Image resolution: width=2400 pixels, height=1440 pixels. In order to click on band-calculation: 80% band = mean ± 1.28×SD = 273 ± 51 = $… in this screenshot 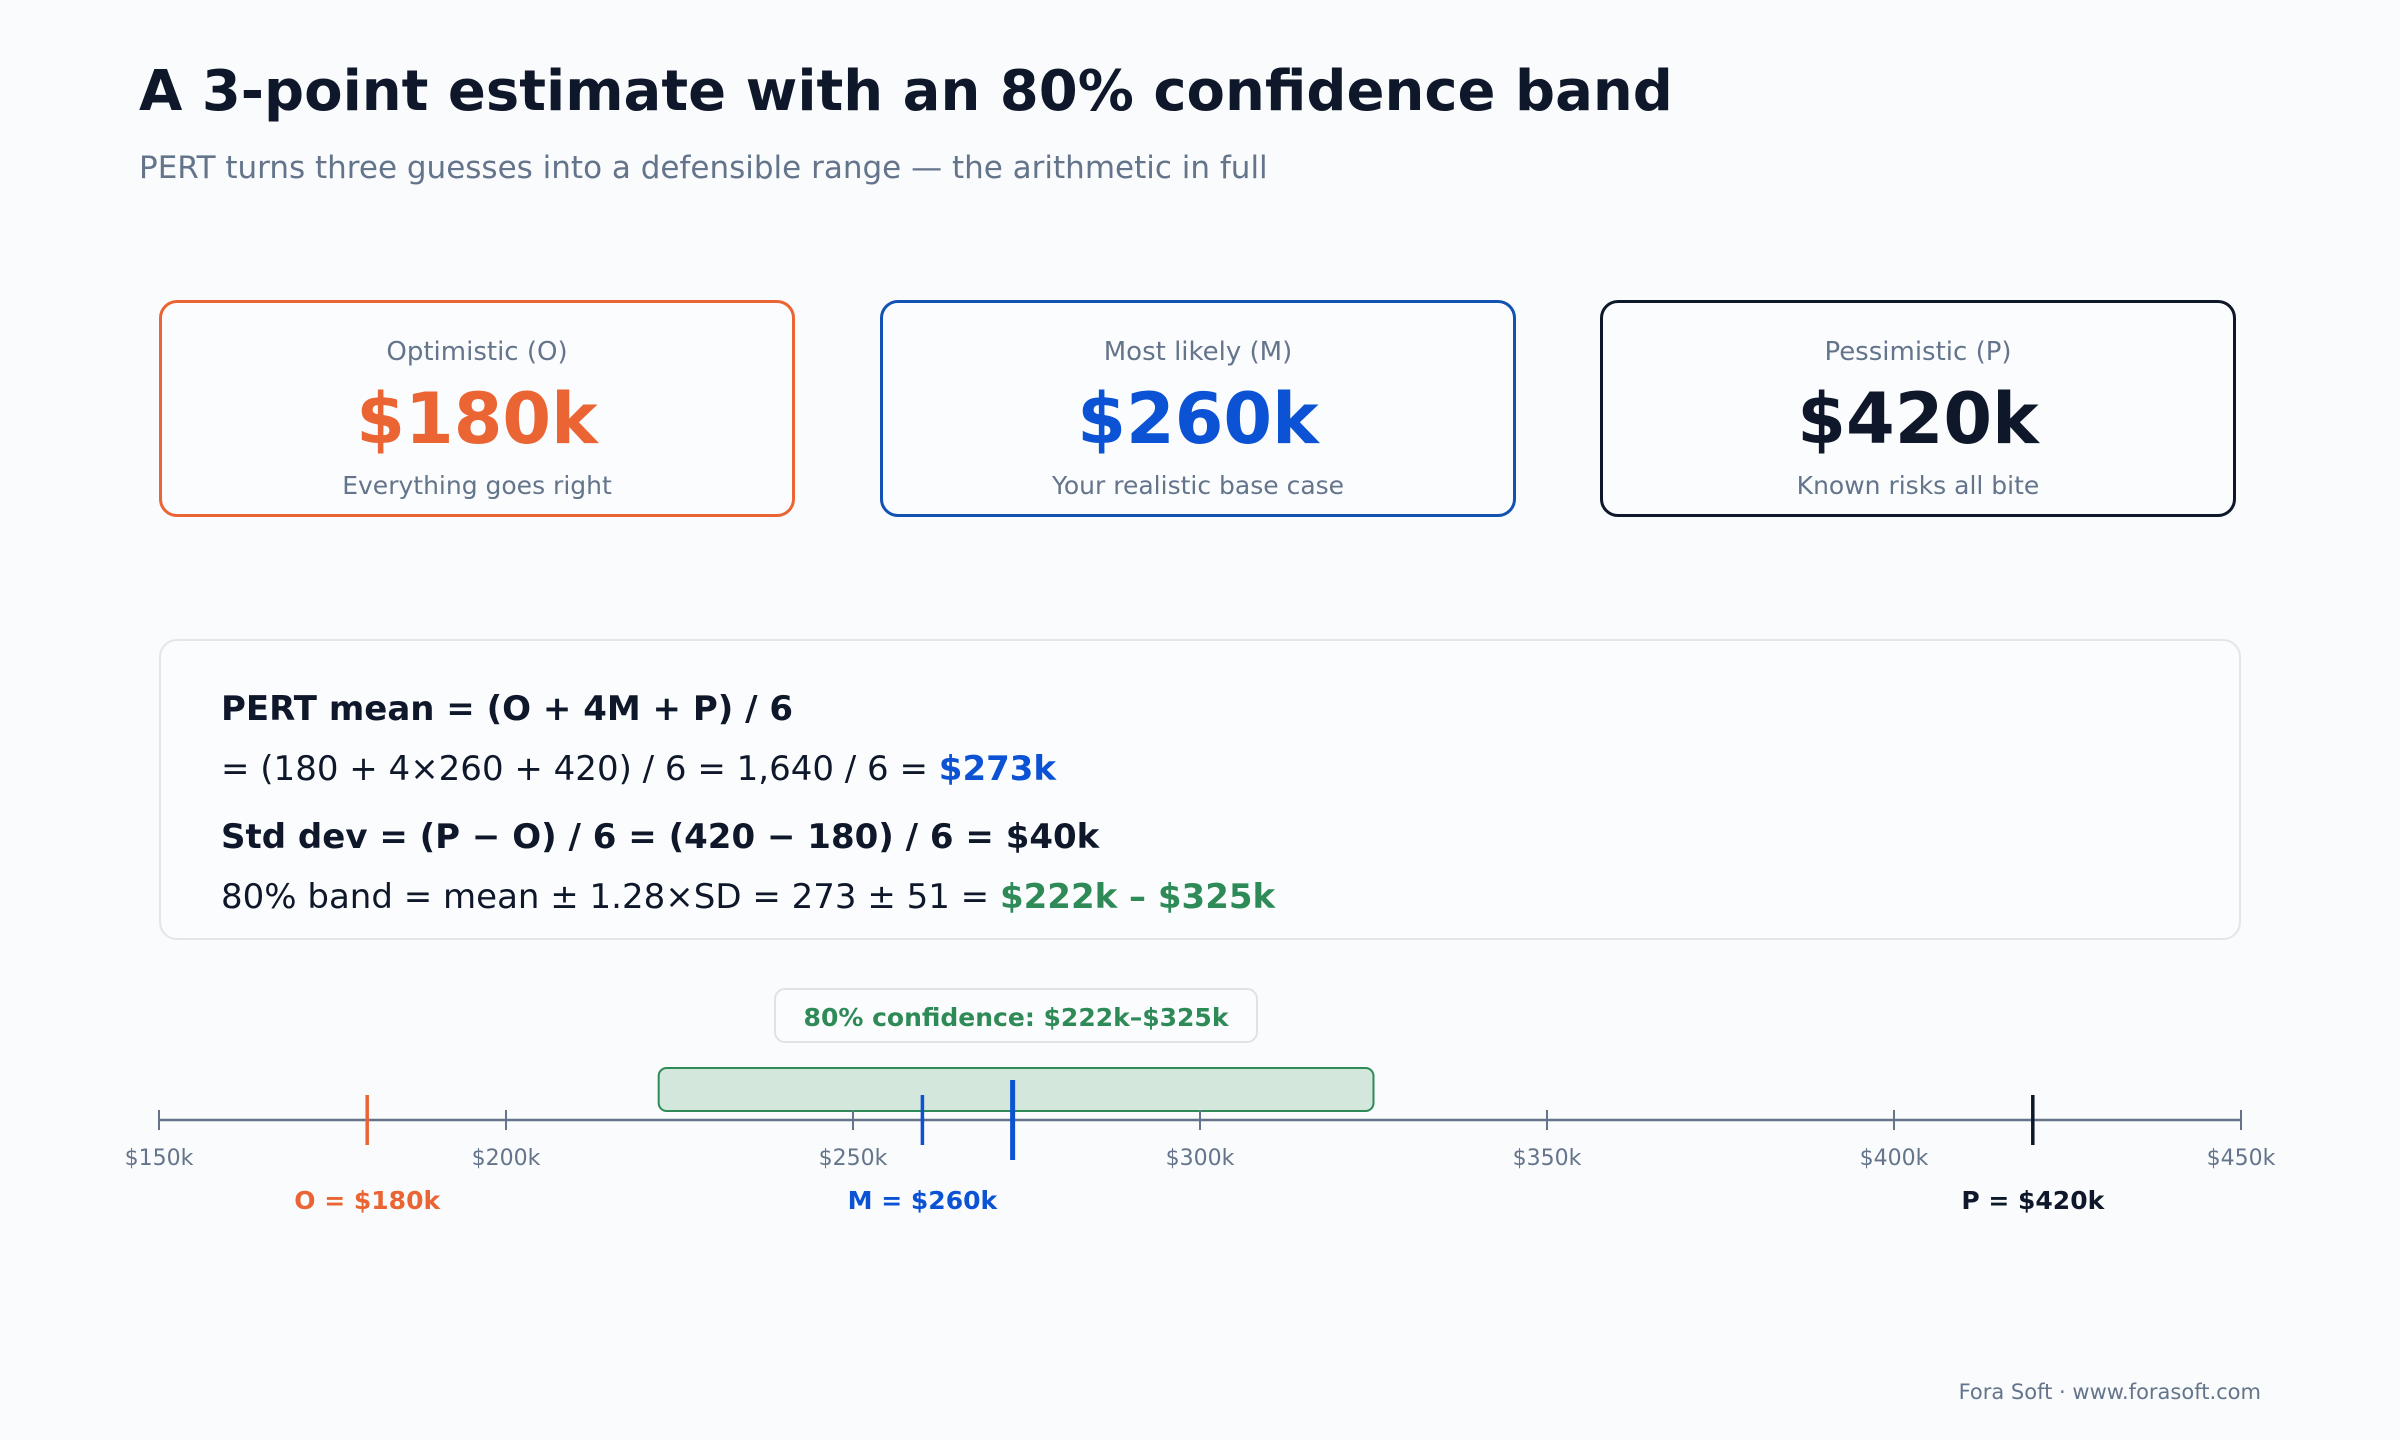, I will do `click(748, 897)`.